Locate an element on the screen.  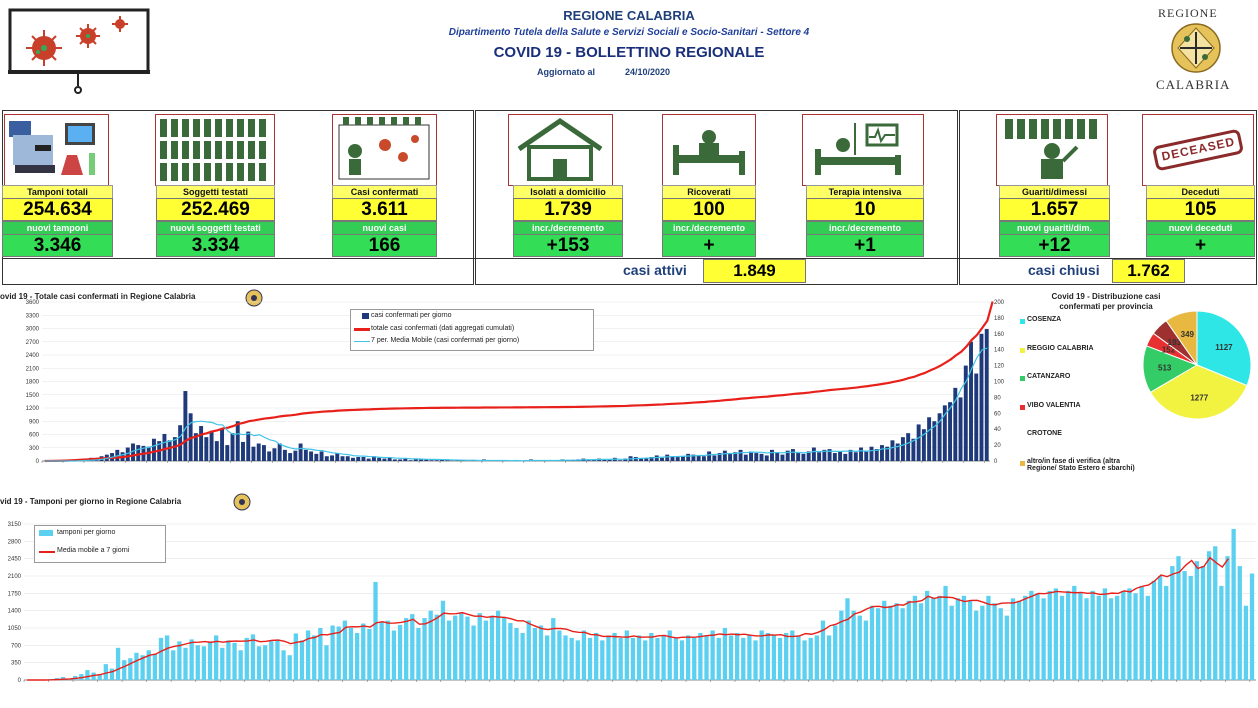
recovered-image is located at coordinates (1052, 150).